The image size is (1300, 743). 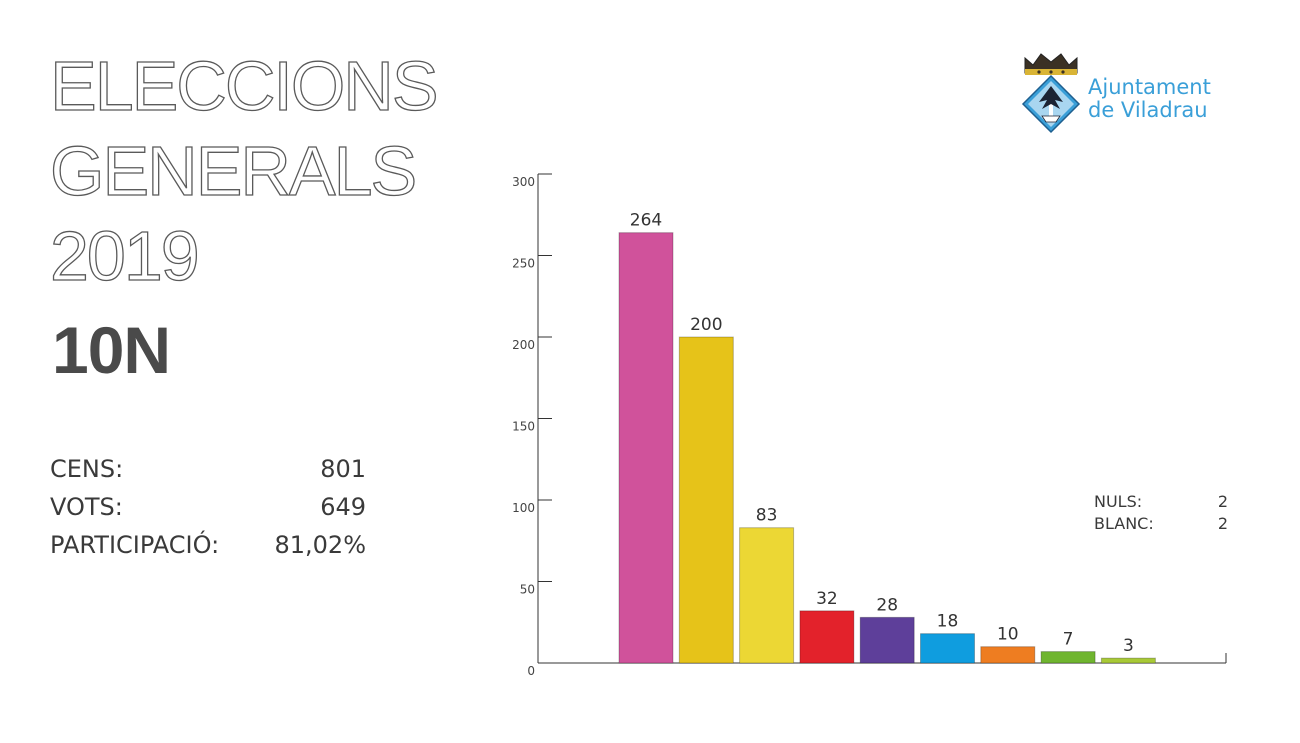 I want to click on y-tick-label: 0, so click(x=531, y=671).